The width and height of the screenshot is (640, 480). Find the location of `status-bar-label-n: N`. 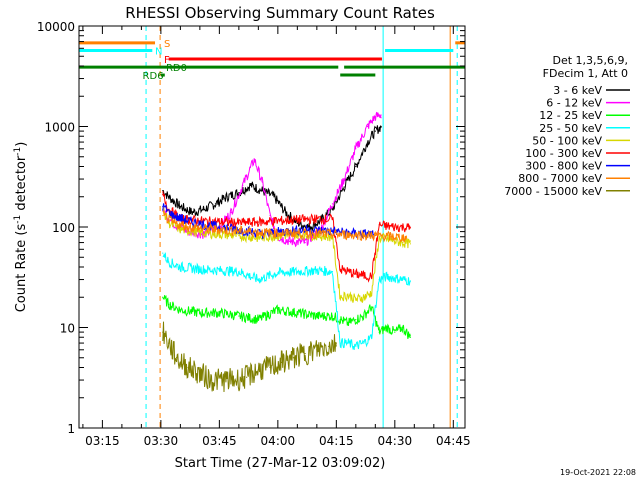

status-bar-label-n: N is located at coordinates (158, 52).